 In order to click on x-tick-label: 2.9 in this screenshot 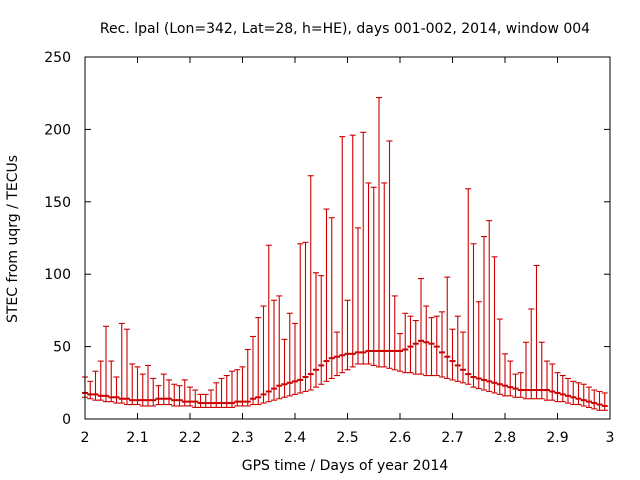, I will do `click(557, 438)`.